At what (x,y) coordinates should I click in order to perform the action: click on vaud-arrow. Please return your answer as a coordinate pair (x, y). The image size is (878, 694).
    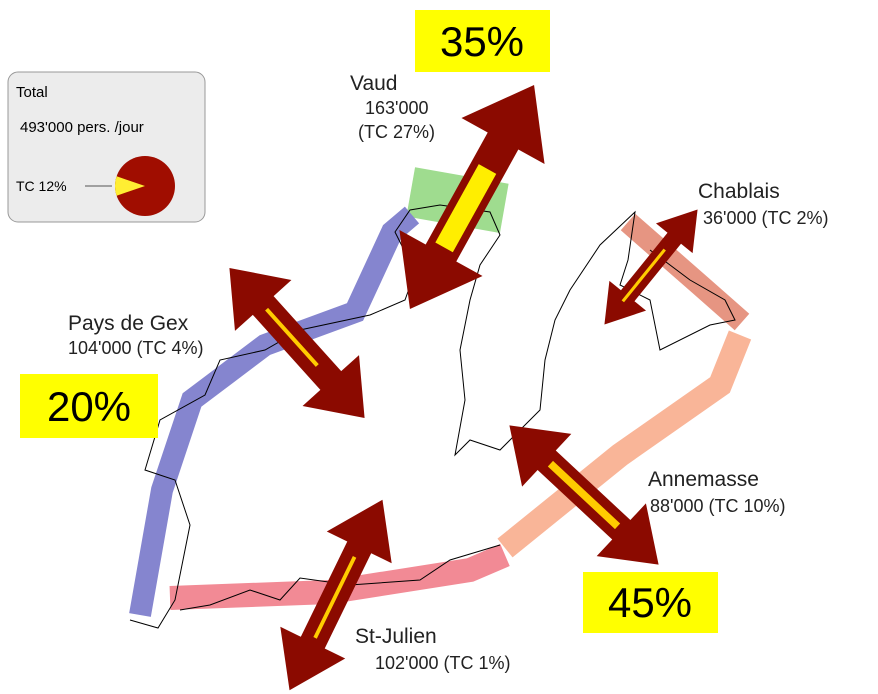
    Looking at the image, I should click on (472, 197).